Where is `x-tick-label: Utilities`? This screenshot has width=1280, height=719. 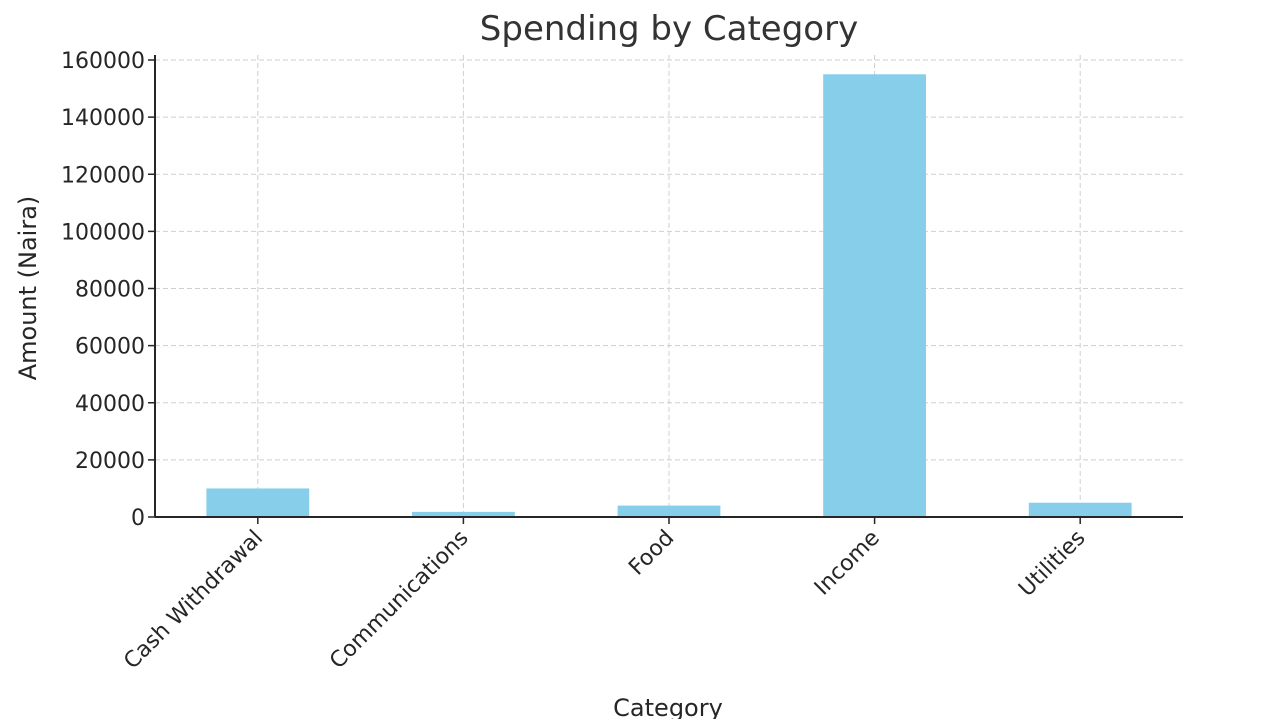
x-tick-label: Utilities is located at coordinates (1052, 564).